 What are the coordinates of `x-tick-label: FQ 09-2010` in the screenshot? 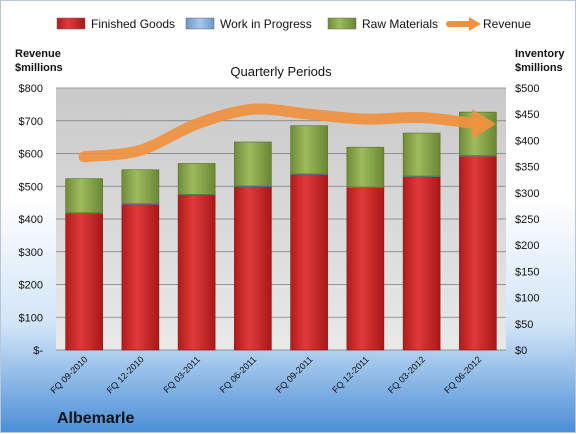 It's located at (69, 374).